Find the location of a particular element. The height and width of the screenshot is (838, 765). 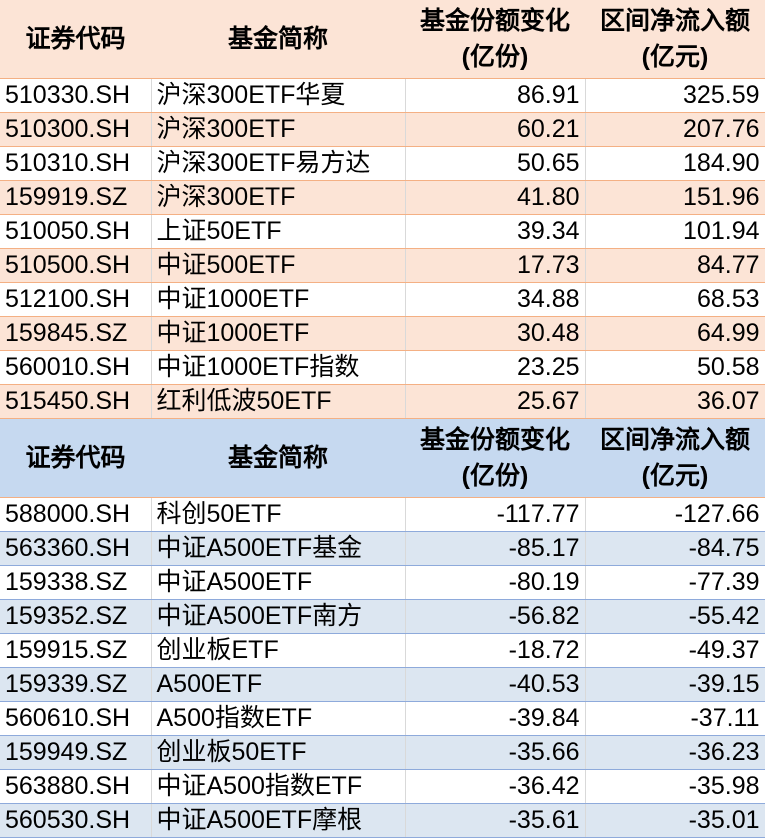

cell-net-inflow: -55.42 is located at coordinates (675, 616).